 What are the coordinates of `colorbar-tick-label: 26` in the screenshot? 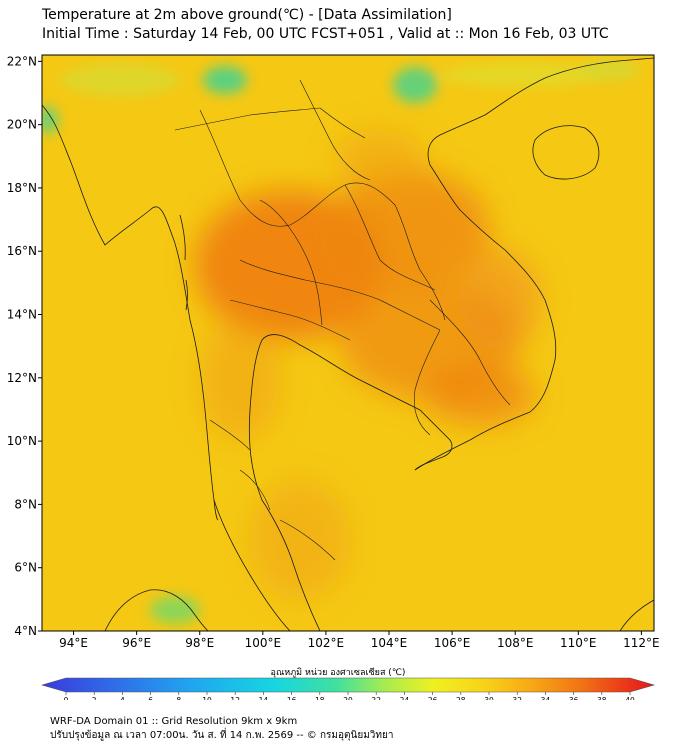 It's located at (433, 698).